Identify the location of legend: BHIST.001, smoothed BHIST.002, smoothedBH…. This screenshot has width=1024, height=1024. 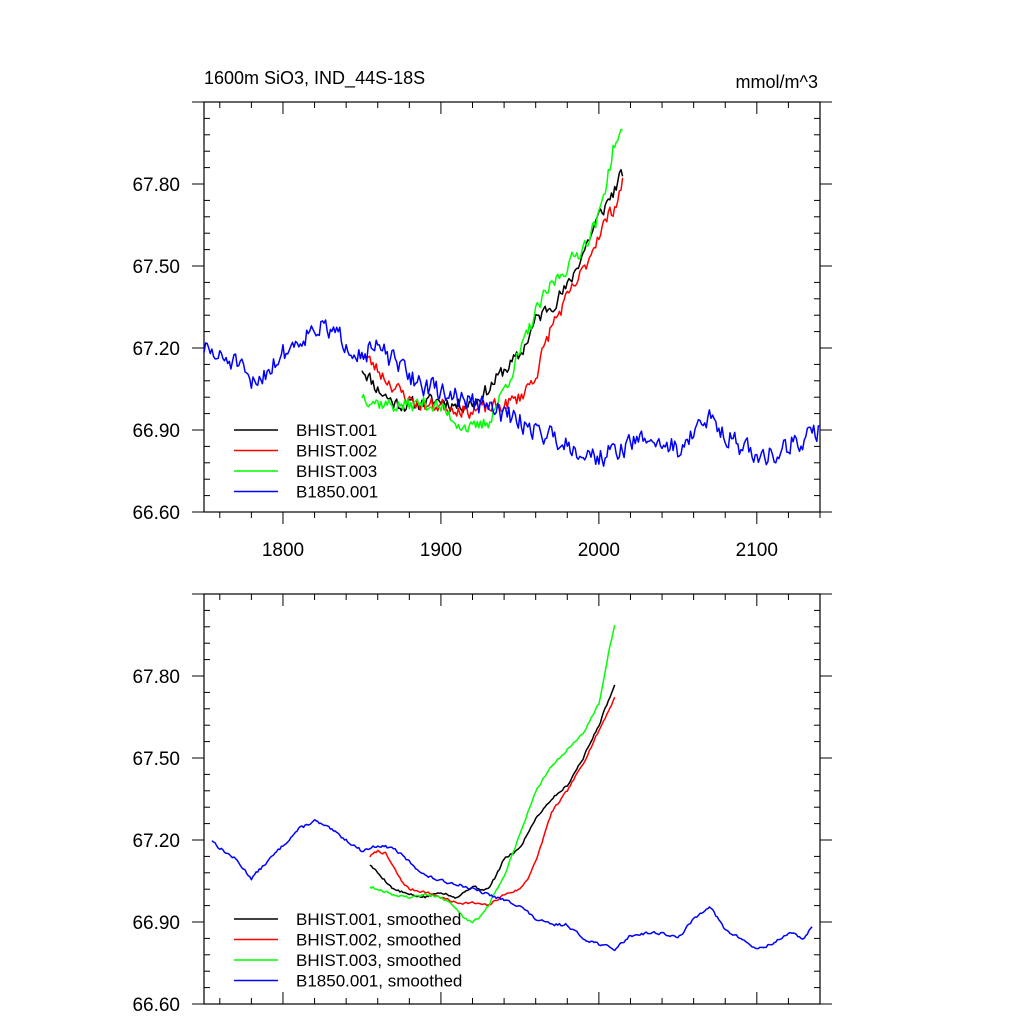
(348, 950).